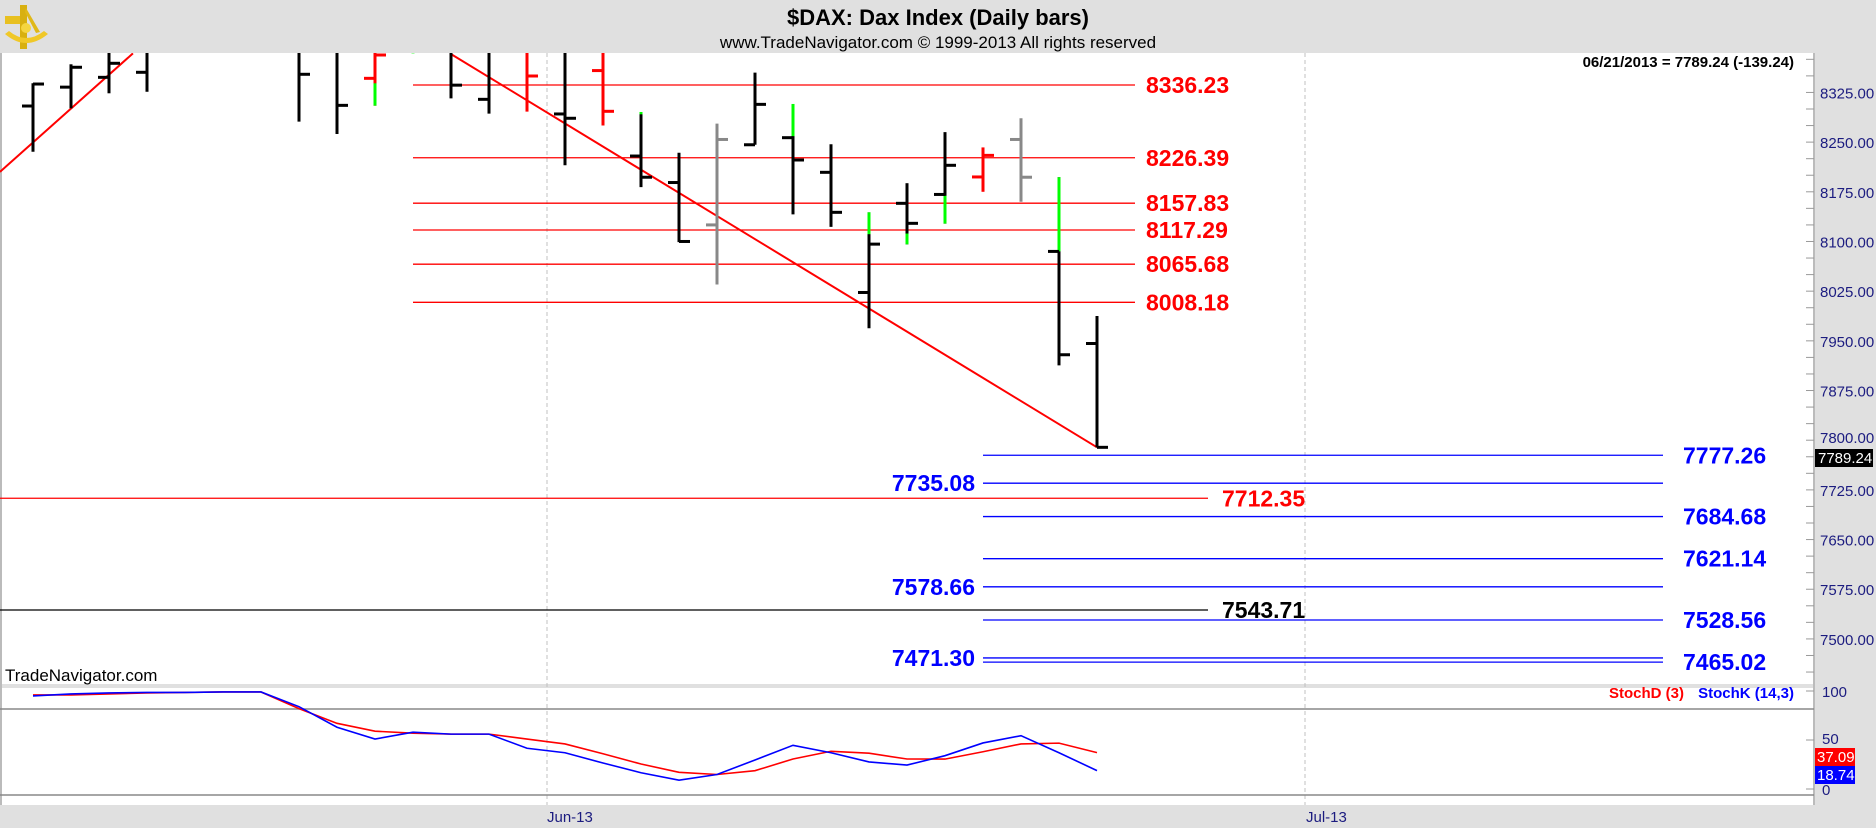 The height and width of the screenshot is (828, 1876). I want to click on stoch-axis-label: 50, so click(1830, 739).